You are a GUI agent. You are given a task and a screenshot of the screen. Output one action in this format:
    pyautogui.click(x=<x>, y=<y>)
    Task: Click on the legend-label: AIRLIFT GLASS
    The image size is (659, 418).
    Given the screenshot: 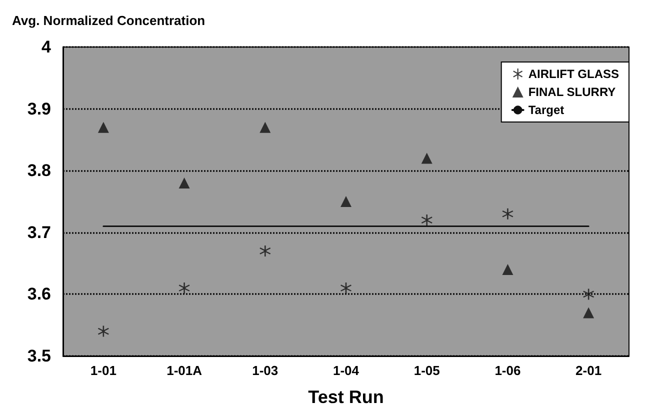 What is the action you would take?
    pyautogui.click(x=574, y=74)
    